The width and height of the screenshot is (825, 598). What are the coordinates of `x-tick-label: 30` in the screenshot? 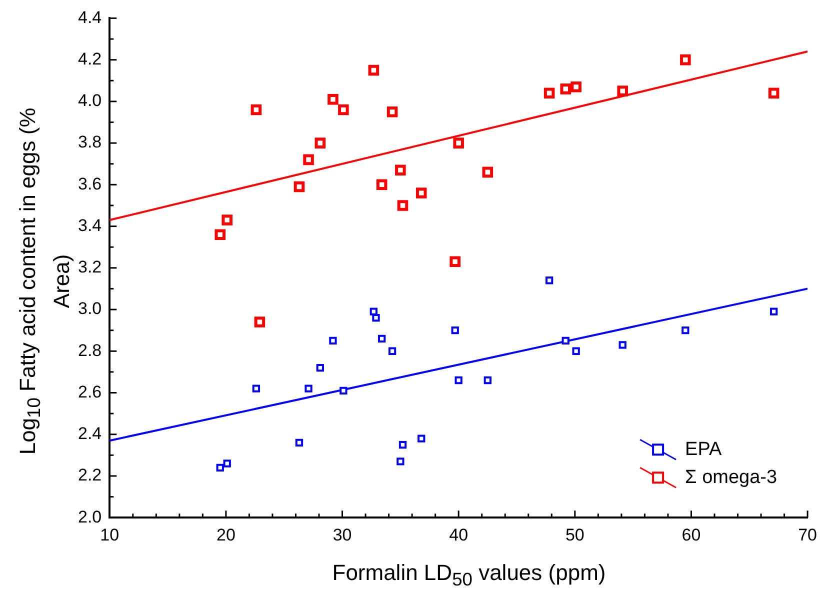 It's located at (342, 534).